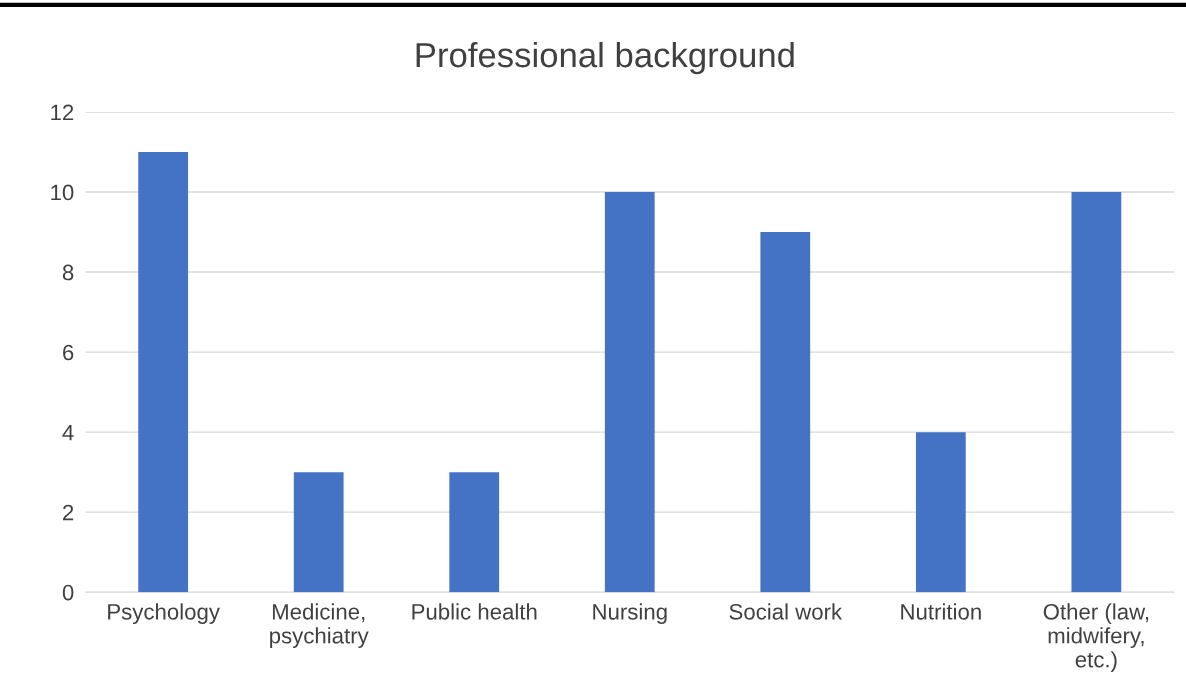 The image size is (1186, 700). I want to click on x-tick-label: Medicine, psychiatry, so click(319, 625).